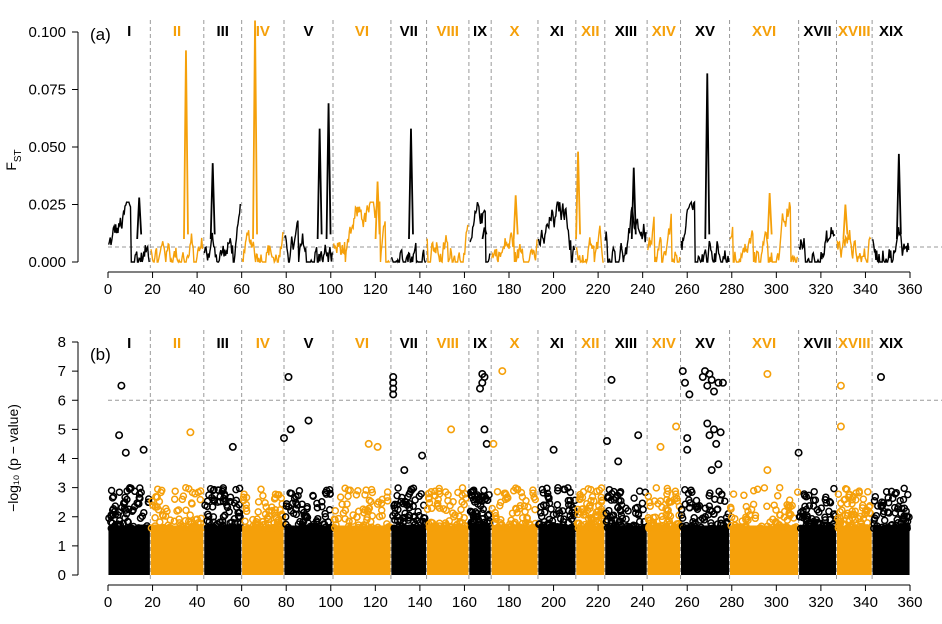  I want to click on fst-series-II, so click(177, 248).